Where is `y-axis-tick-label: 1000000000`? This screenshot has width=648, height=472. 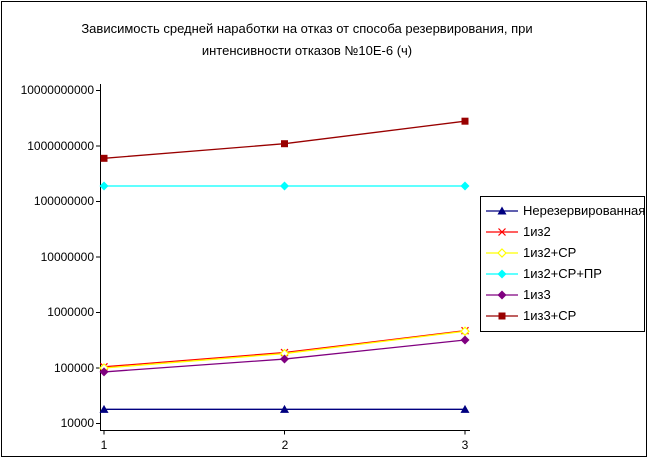 y-axis-tick-label: 1000000000 is located at coordinates (60, 146).